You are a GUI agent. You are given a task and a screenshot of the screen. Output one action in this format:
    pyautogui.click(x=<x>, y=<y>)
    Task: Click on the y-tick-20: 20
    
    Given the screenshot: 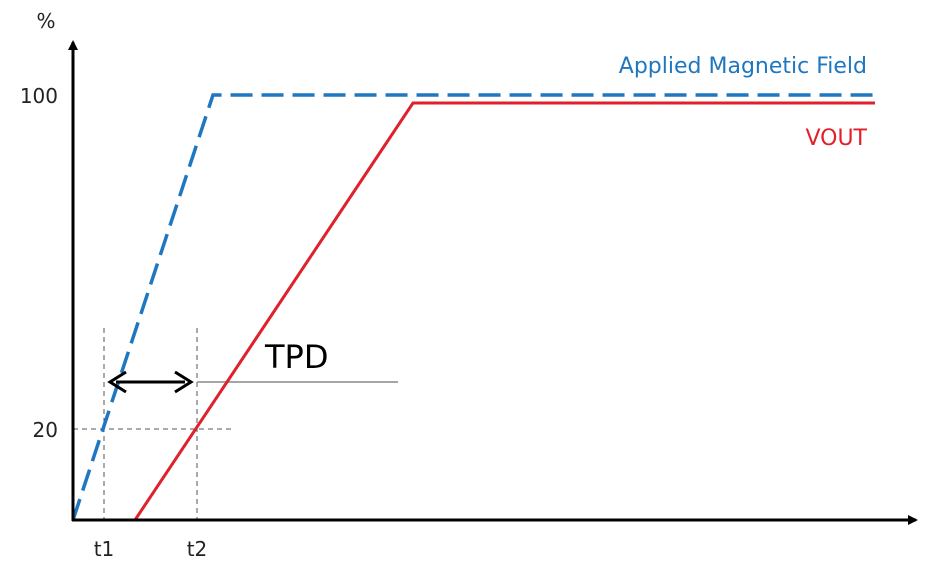 What is the action you would take?
    pyautogui.click(x=45, y=430)
    